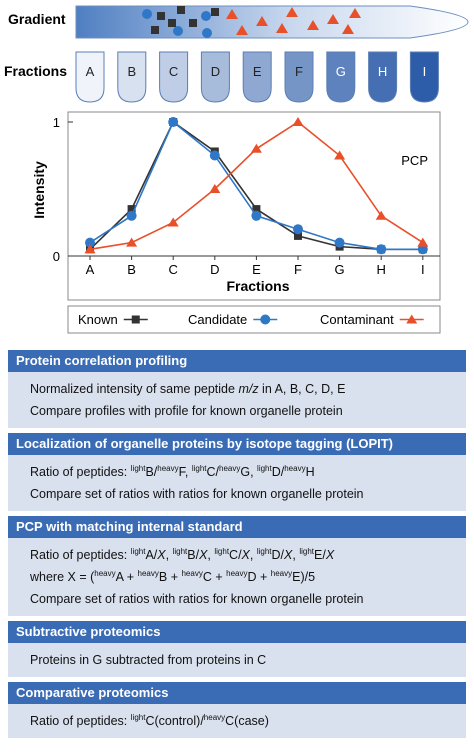 This screenshot has width=474, height=755. What do you see at coordinates (90, 71) in the screenshot?
I see `tube-label: A` at bounding box center [90, 71].